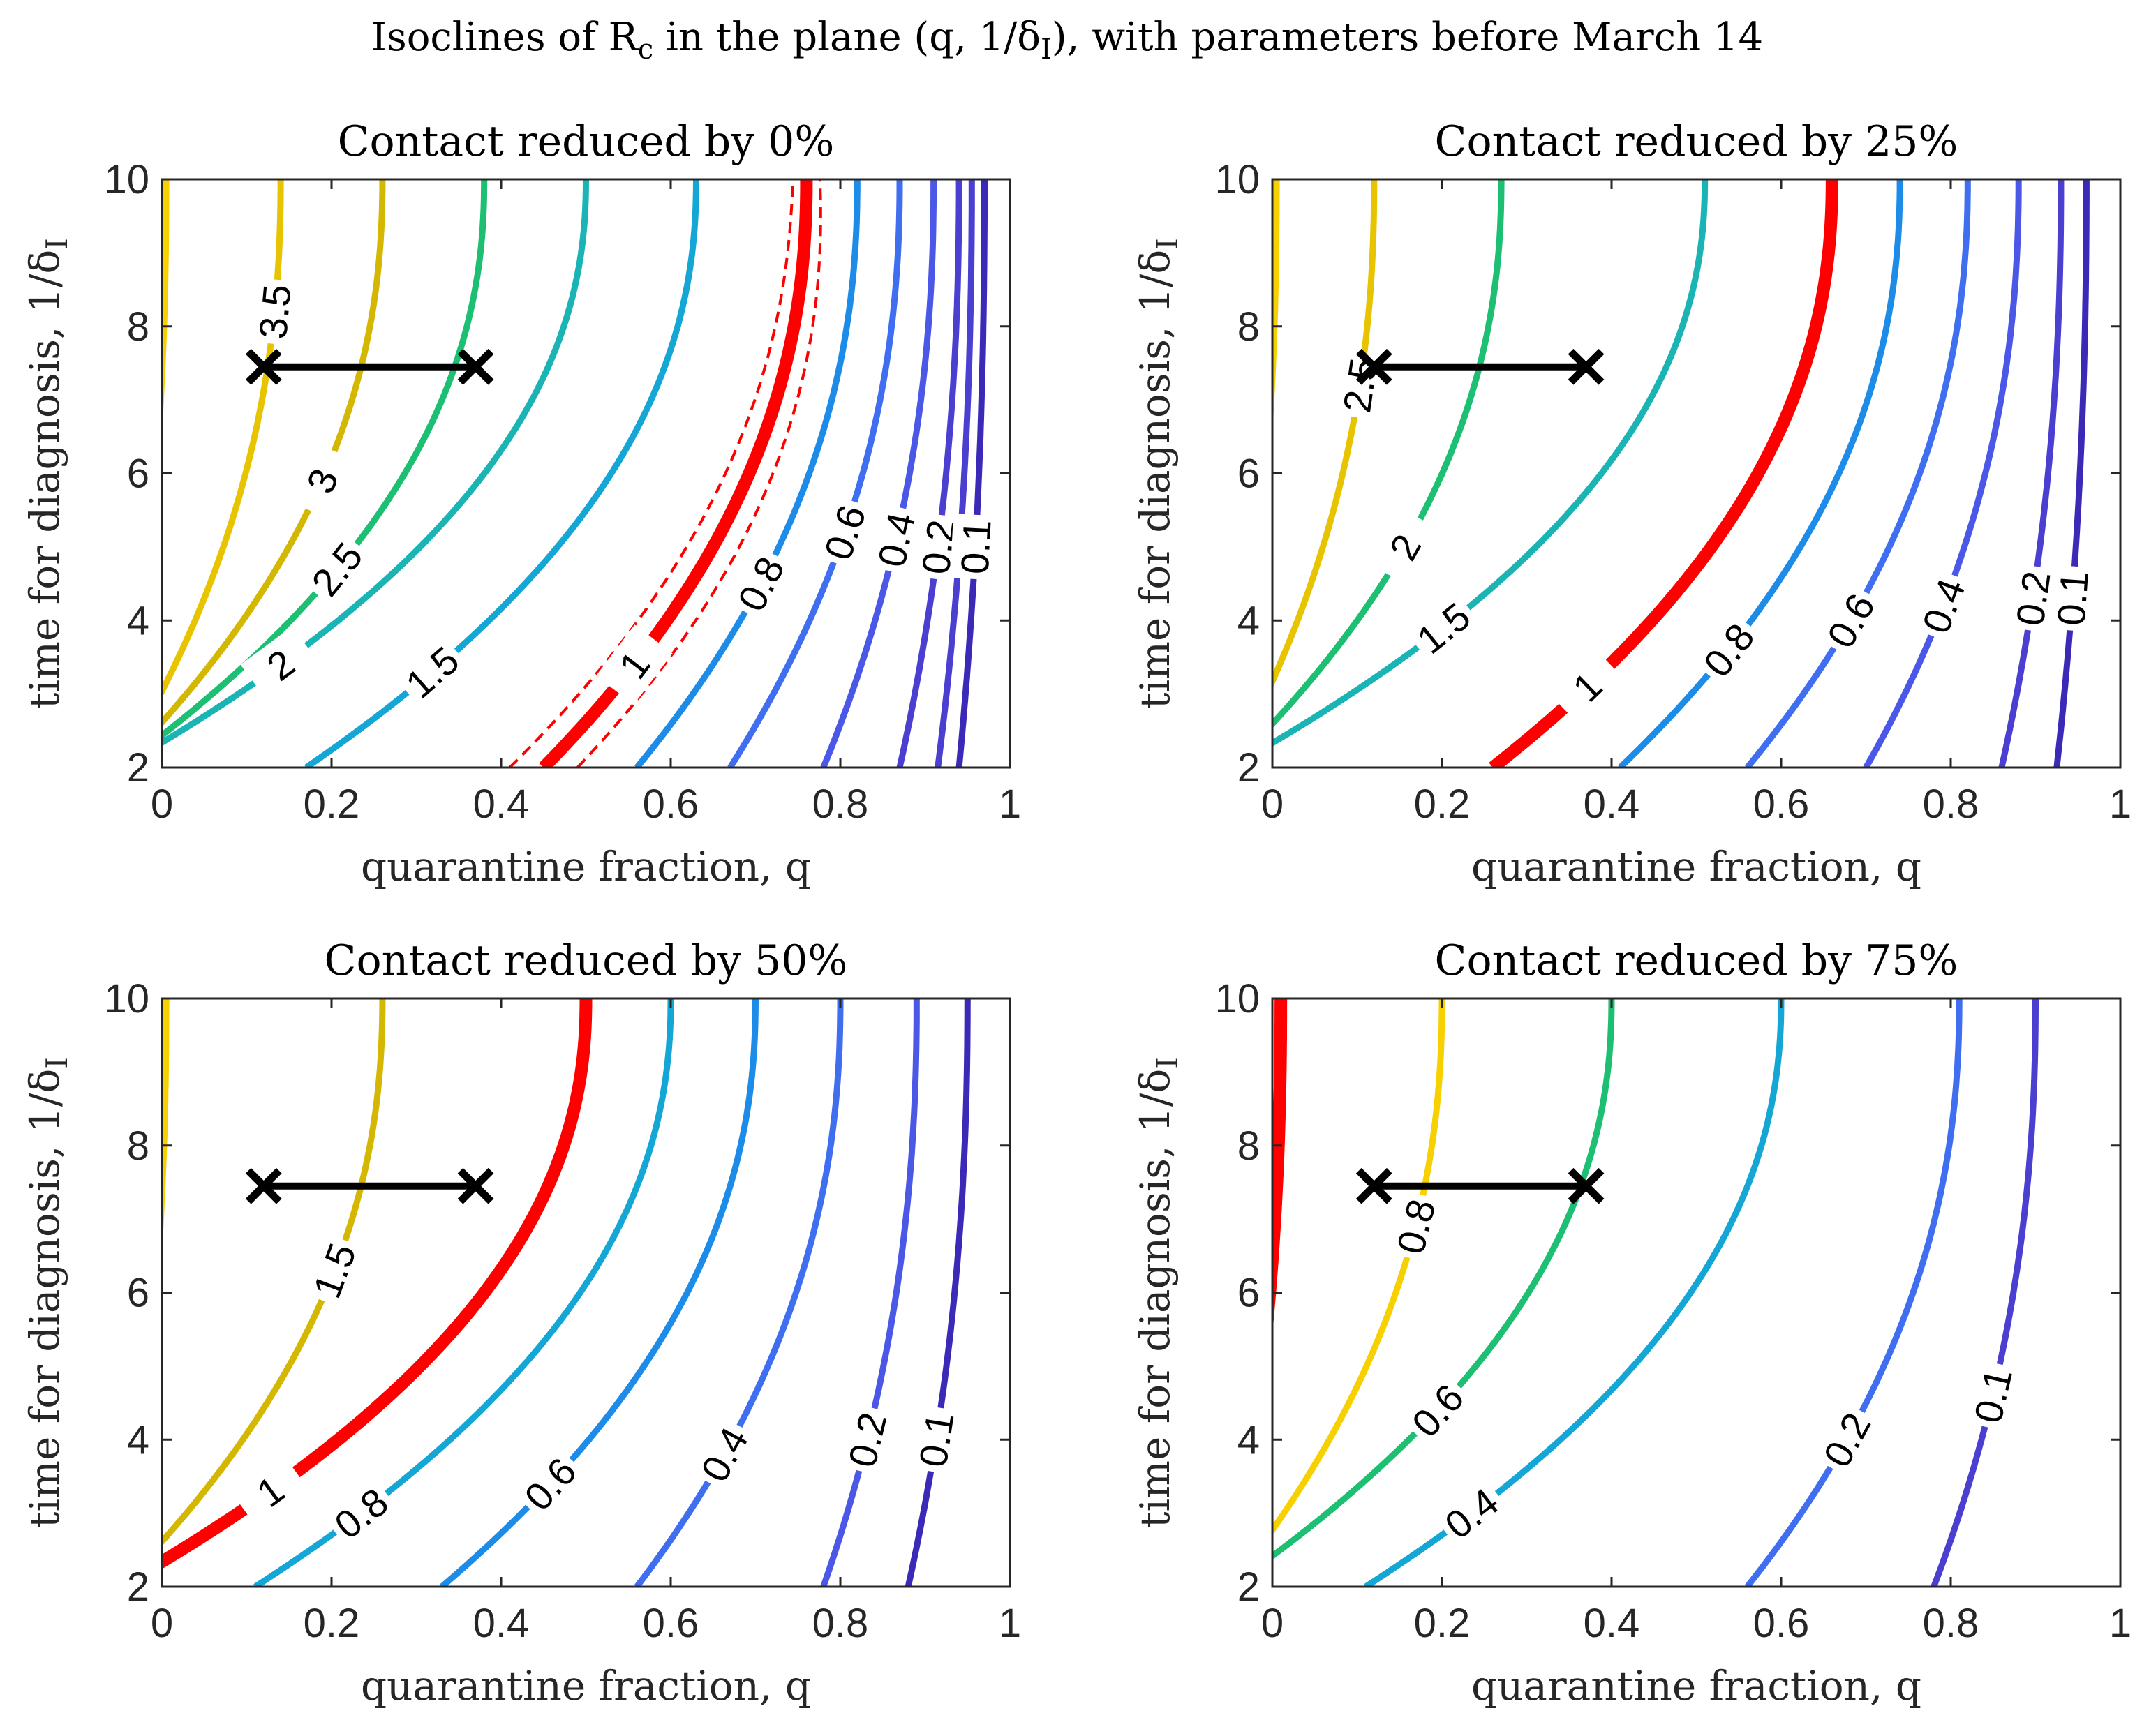  I want to click on isocline-label-group: 0.4, so click(1943, 606).